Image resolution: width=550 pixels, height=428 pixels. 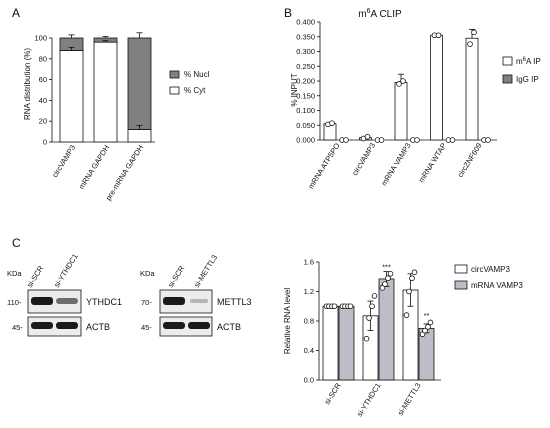 I want to click on chart-c-legend-swatch-mrna, so click(x=461, y=285).